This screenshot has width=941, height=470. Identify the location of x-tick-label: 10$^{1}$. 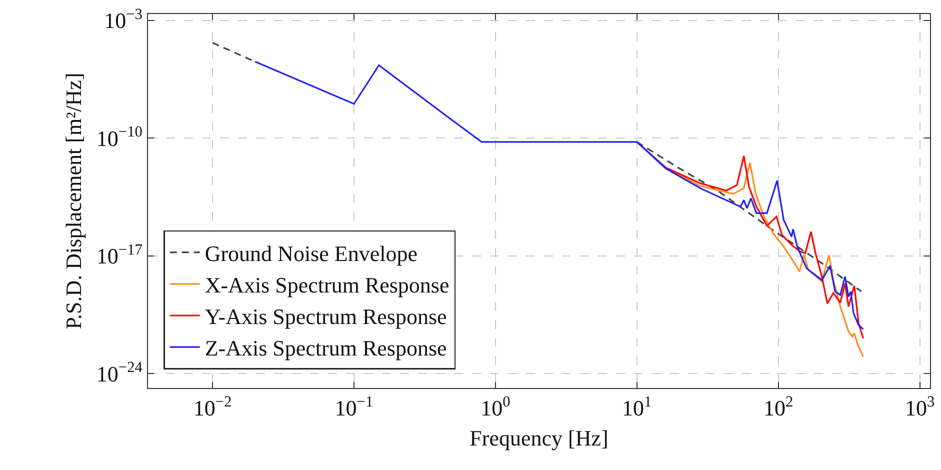
(637, 406).